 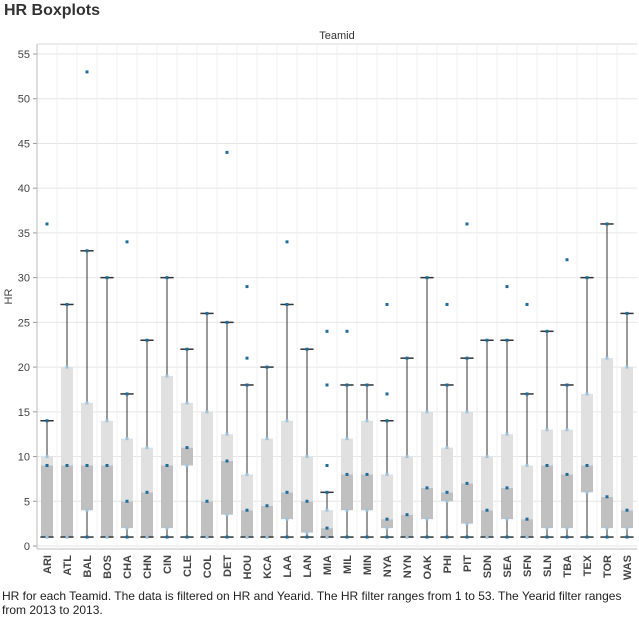 What do you see at coordinates (528, 566) in the screenshot?
I see `x-tick-label: SFN` at bounding box center [528, 566].